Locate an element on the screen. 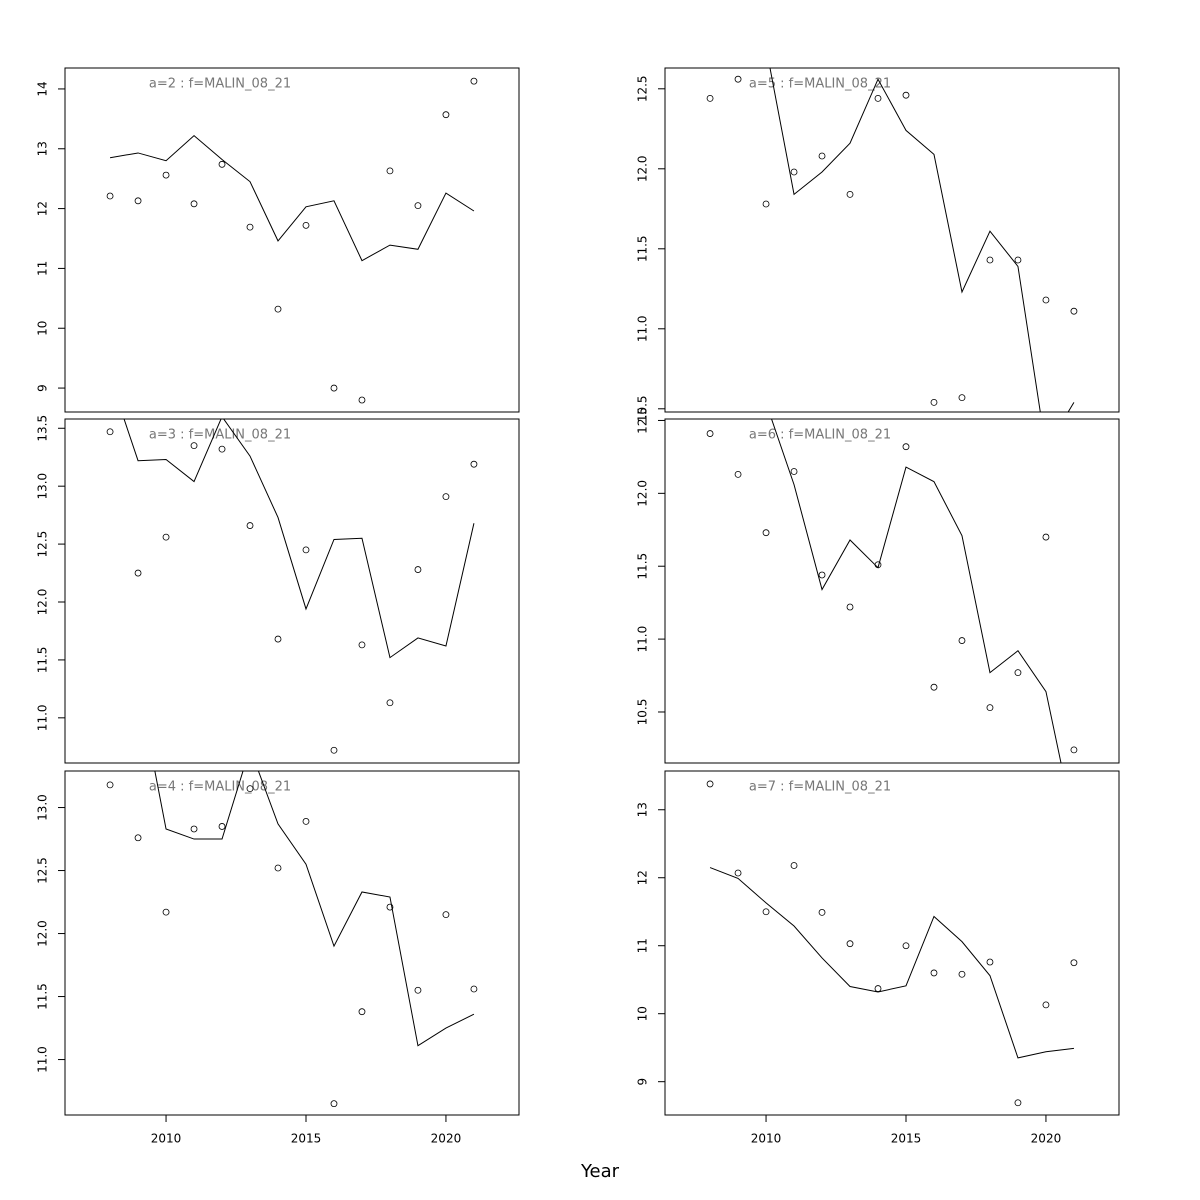 Image resolution: width=1200 pixels, height=1200 pixels. panel-title: a=7 : f=MALIN_08_21 is located at coordinates (820, 787).